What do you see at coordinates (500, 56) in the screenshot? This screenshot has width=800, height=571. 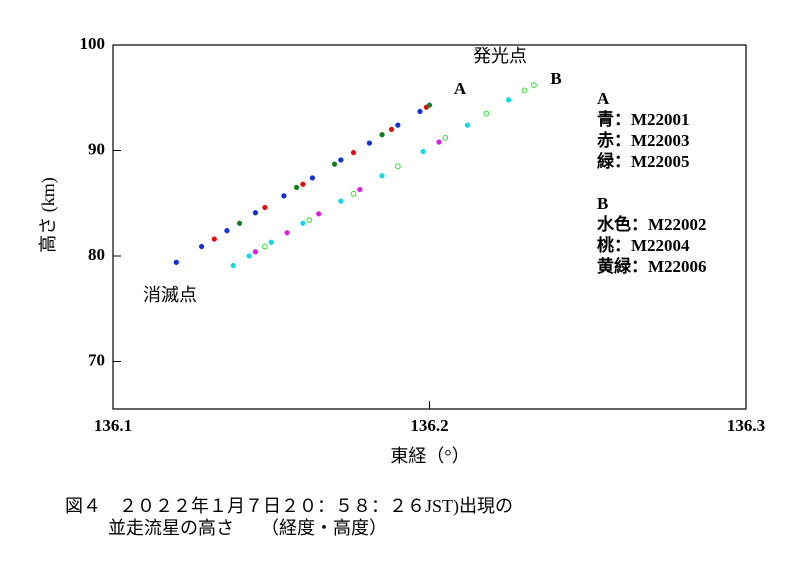 I see `annotation: 発光点` at bounding box center [500, 56].